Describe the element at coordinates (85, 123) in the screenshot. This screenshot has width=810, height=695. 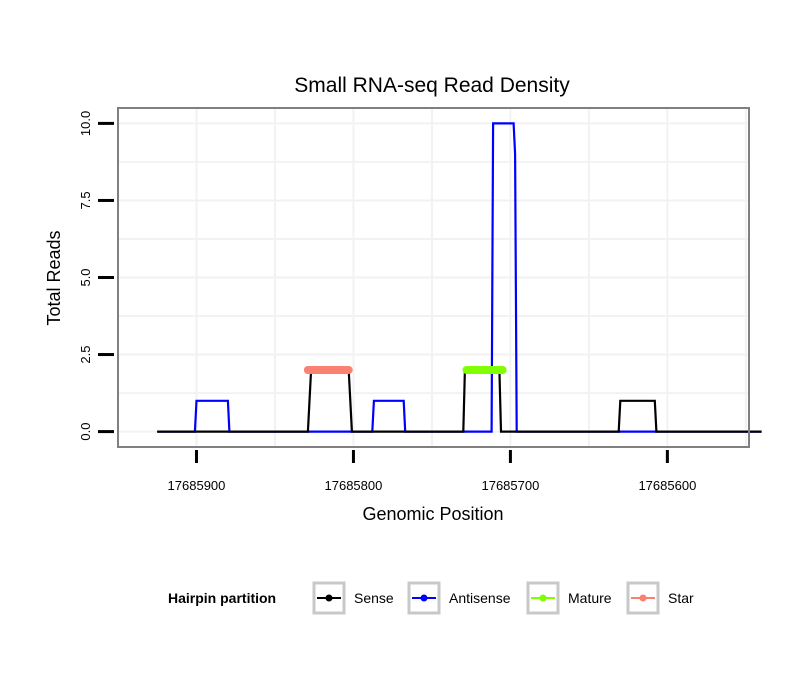
I see `y-tick-label: 10.0` at that location.